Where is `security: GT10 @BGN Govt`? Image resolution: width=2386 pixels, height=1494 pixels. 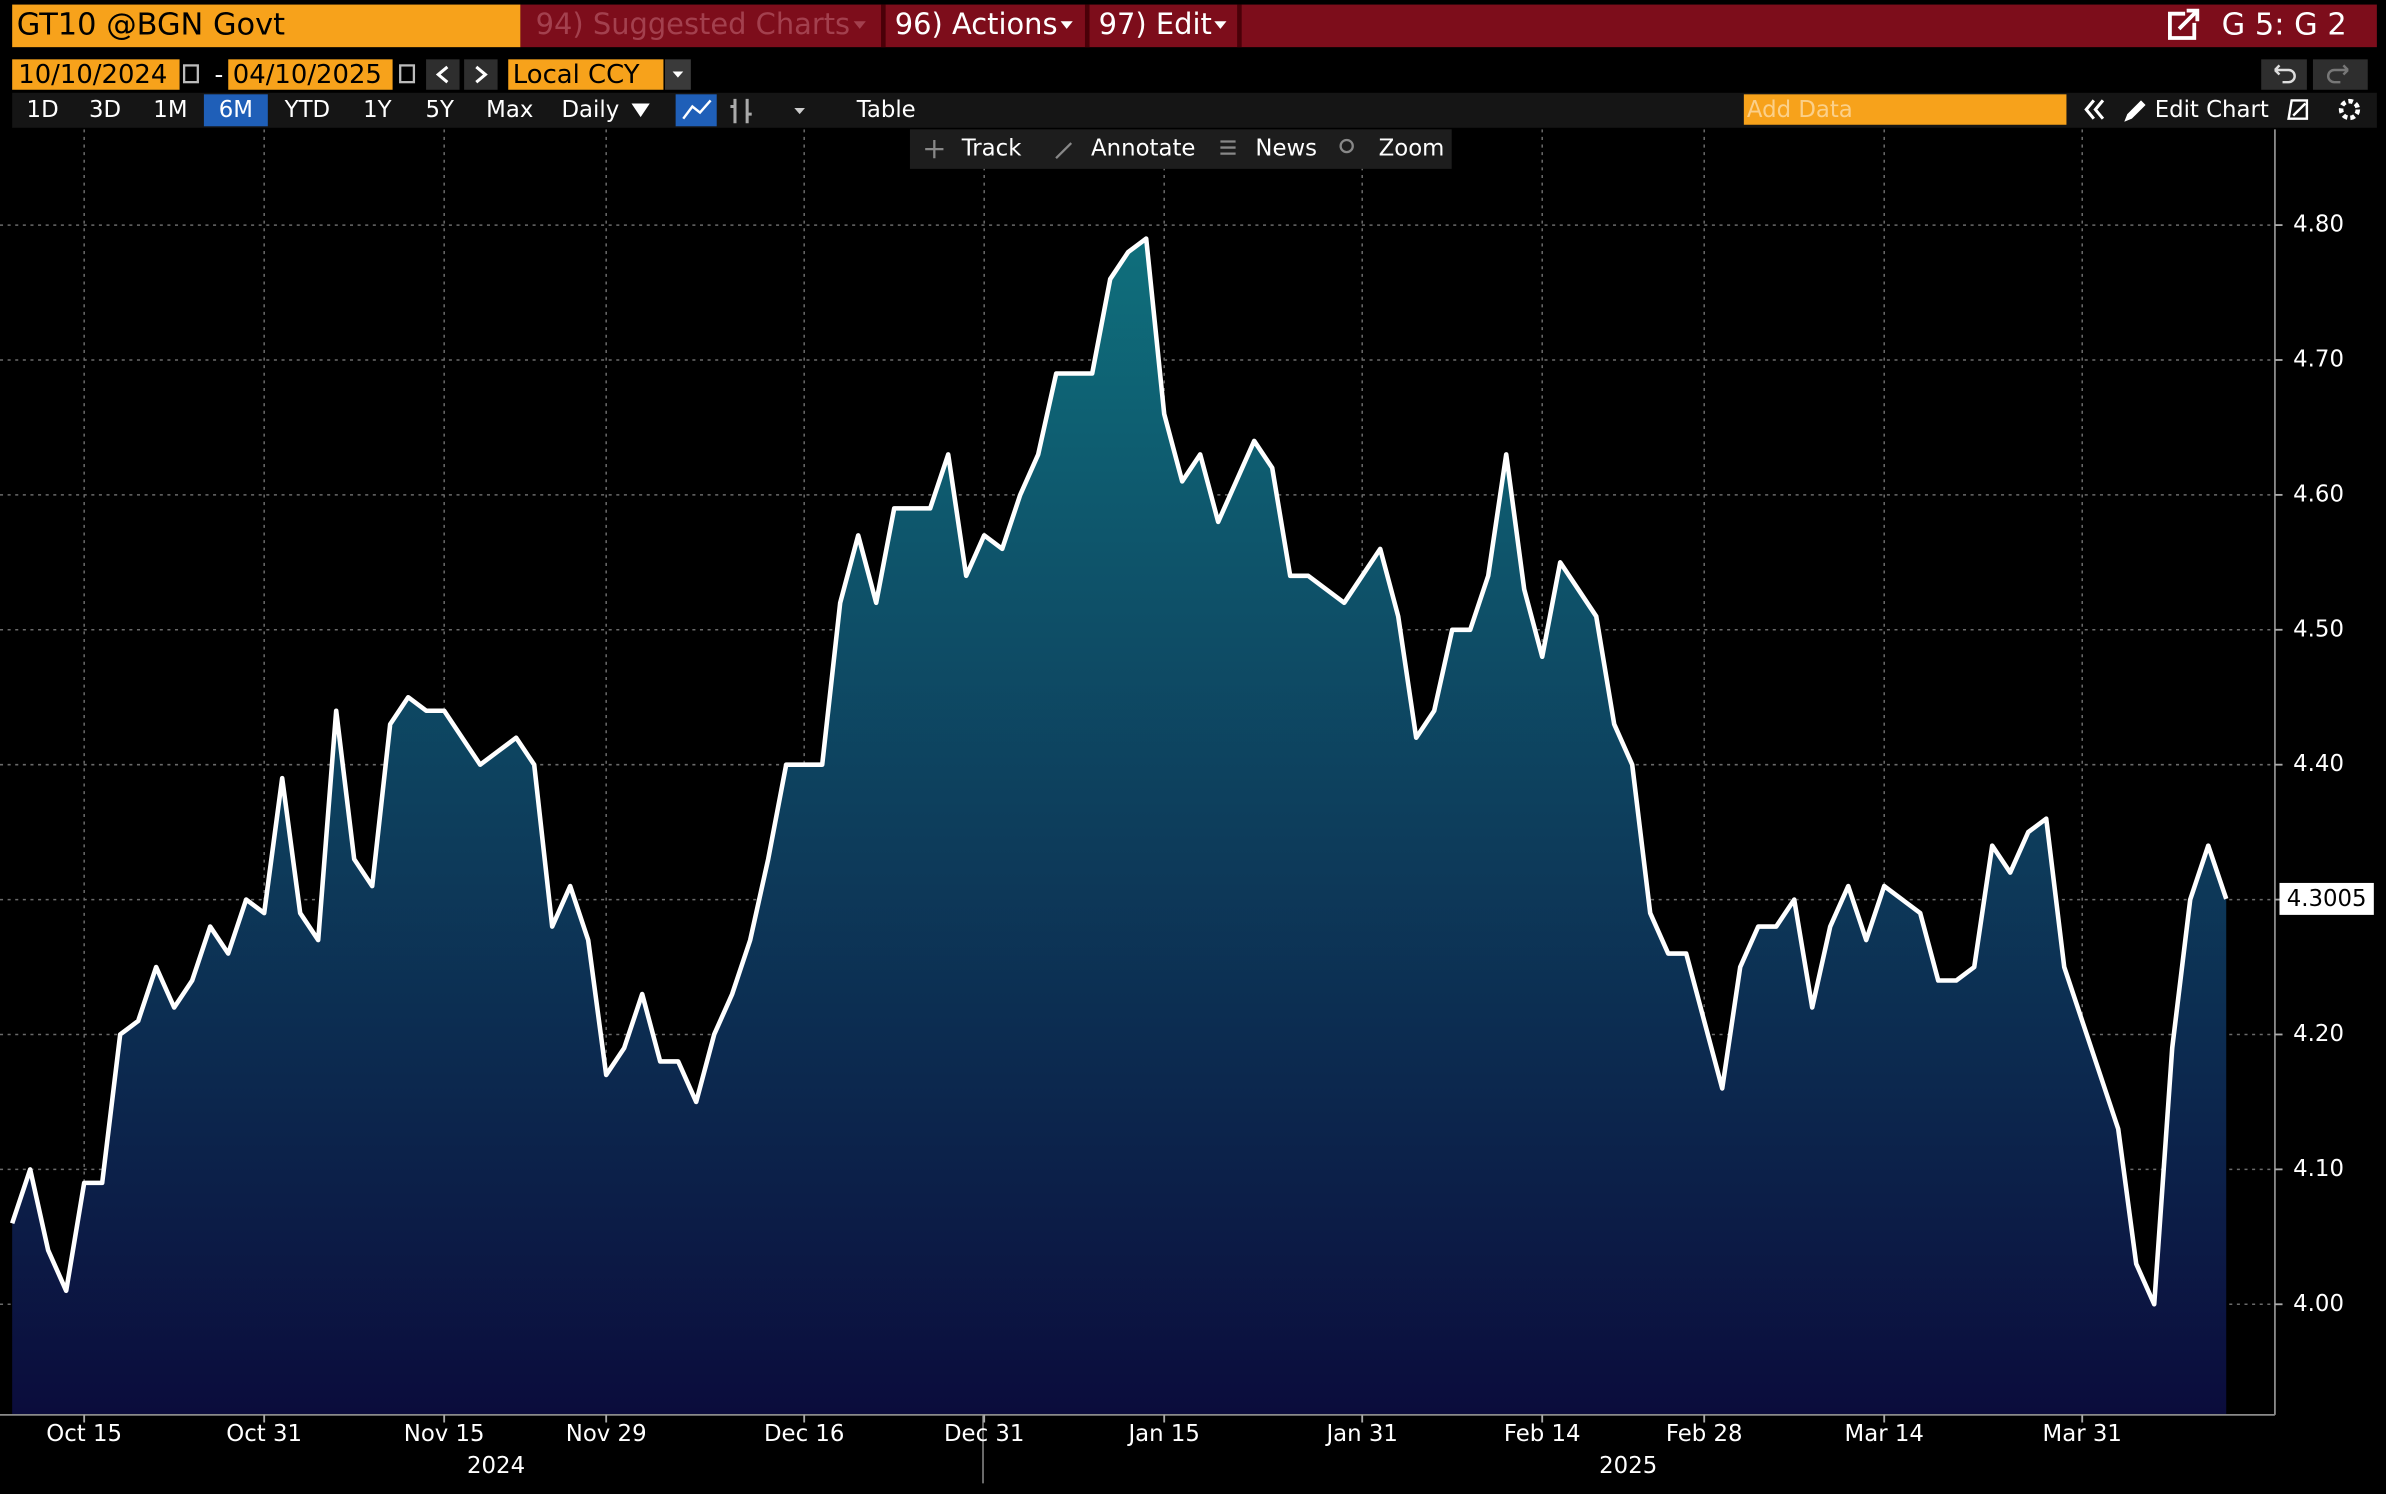
security: GT10 @BGN Govt is located at coordinates (151, 24).